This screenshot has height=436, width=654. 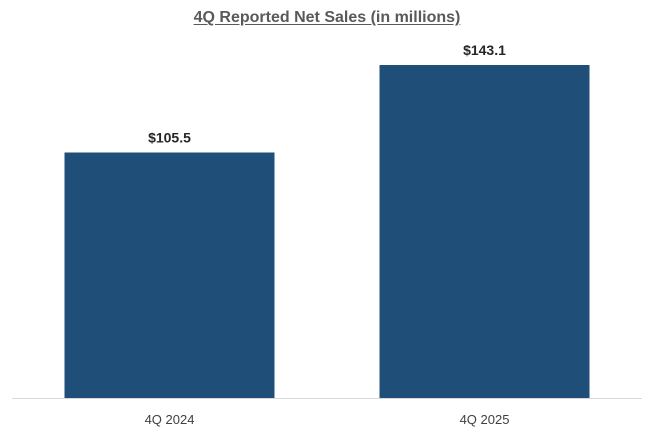 I want to click on x-tick-label-2: 4Q 2025, so click(x=485, y=419).